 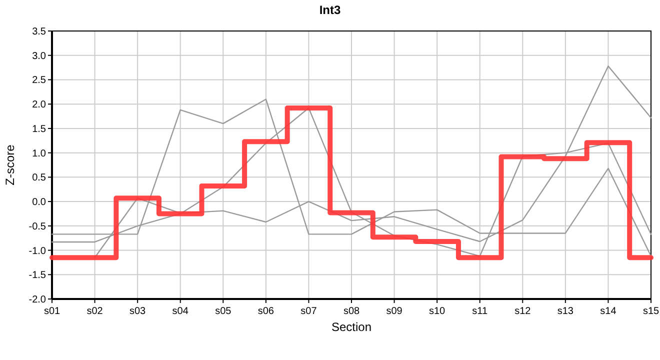 What do you see at coordinates (223, 311) in the screenshot?
I see `x-tick-label: s05` at bounding box center [223, 311].